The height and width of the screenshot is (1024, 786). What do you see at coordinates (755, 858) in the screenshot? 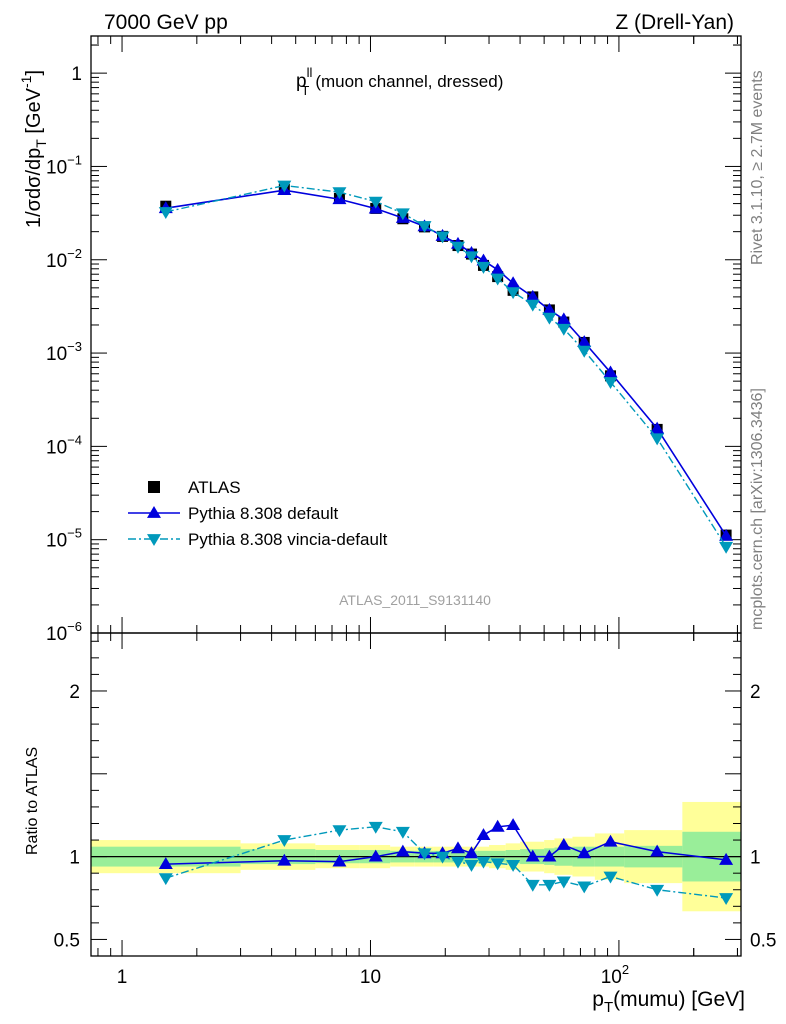
I see `ratio-y-tick-label-right: 1` at bounding box center [755, 858].